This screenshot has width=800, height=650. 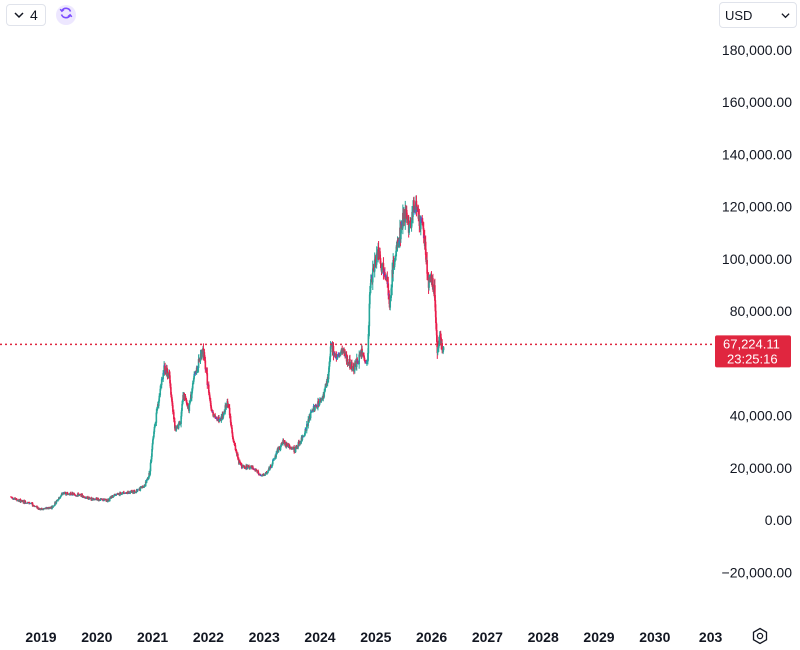 What do you see at coordinates (598, 637) in the screenshot?
I see `x-axis-tick-label: 2029` at bounding box center [598, 637].